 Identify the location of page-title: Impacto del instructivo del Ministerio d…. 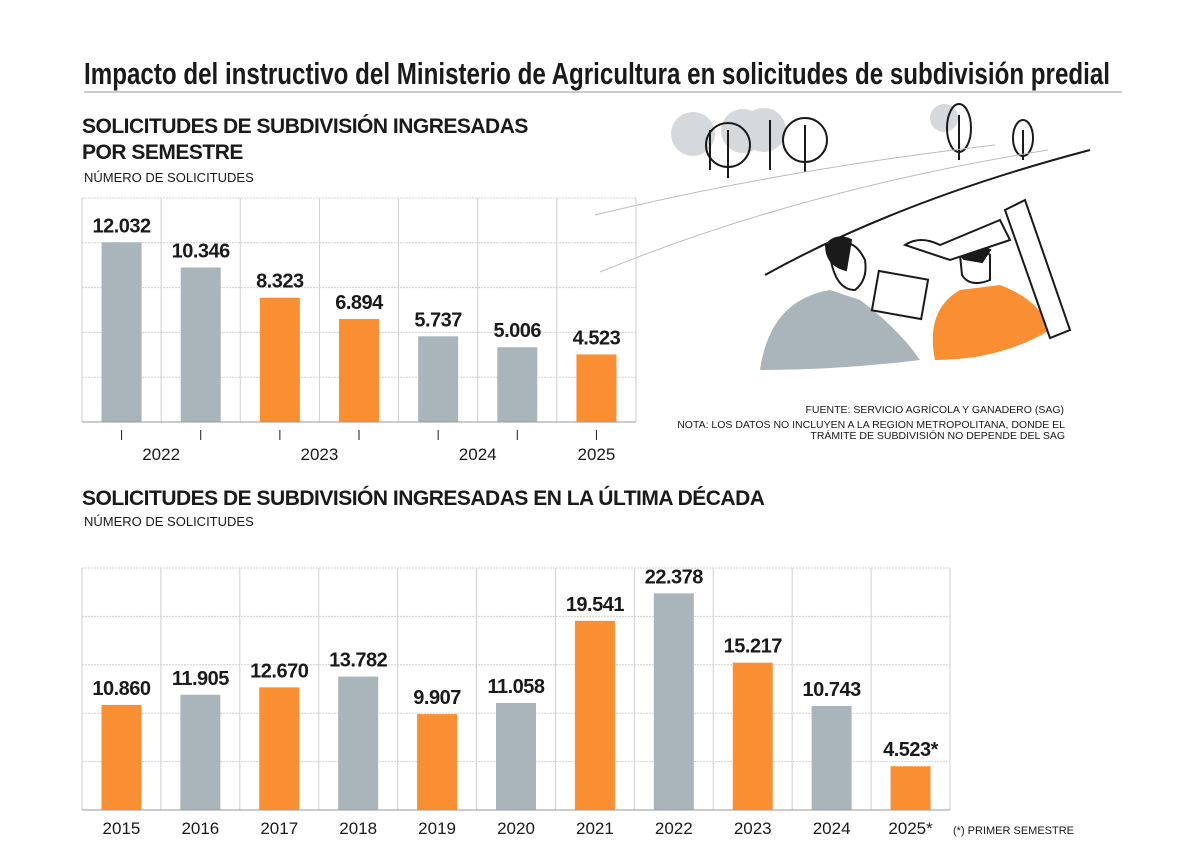
(597, 73).